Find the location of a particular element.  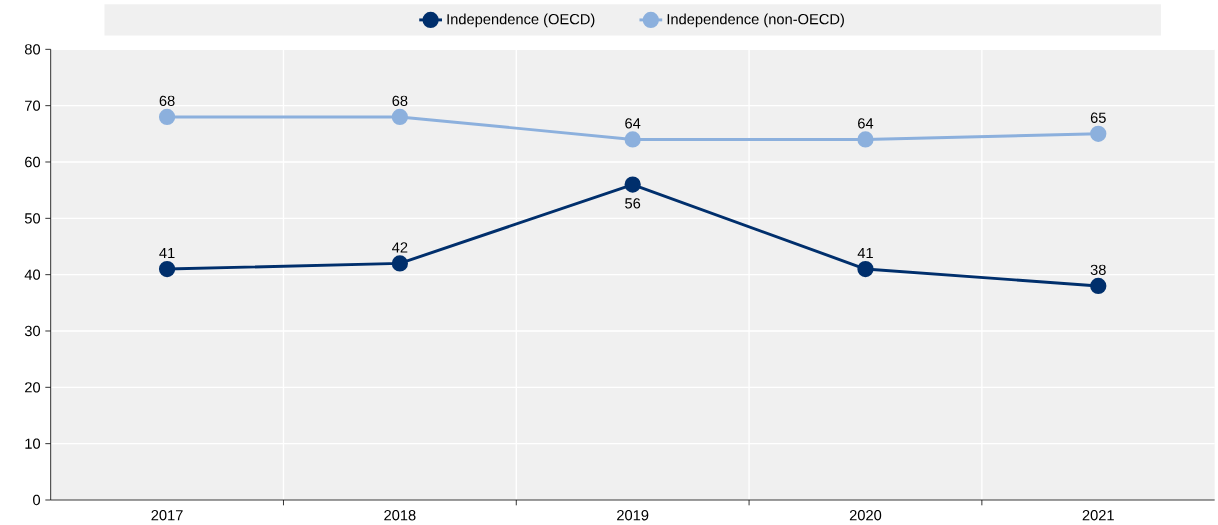

y-tick-label: 10 is located at coordinates (33, 443).